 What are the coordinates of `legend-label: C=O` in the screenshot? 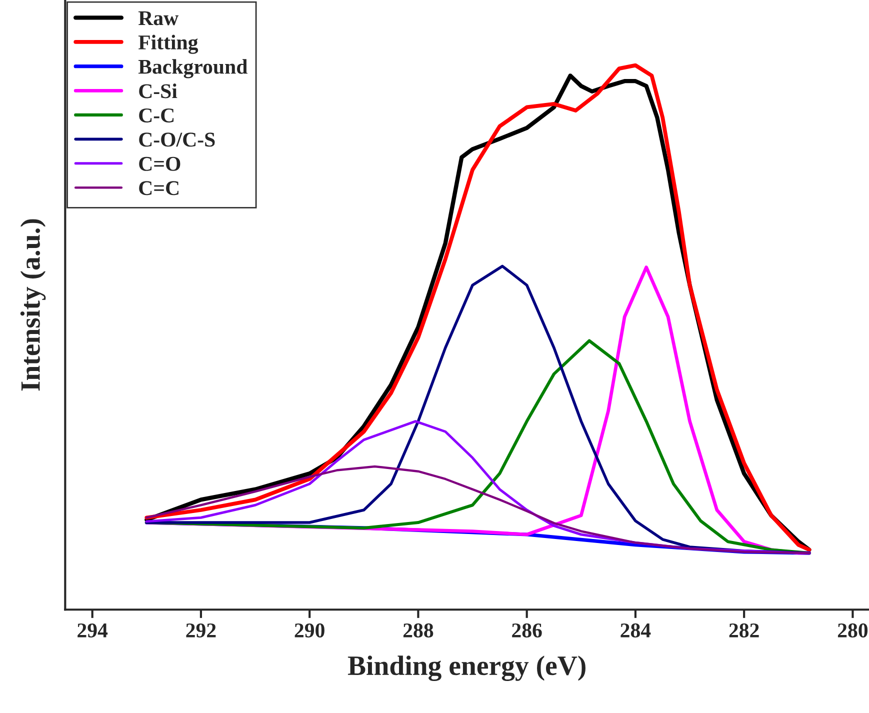 It's located at (159, 163).